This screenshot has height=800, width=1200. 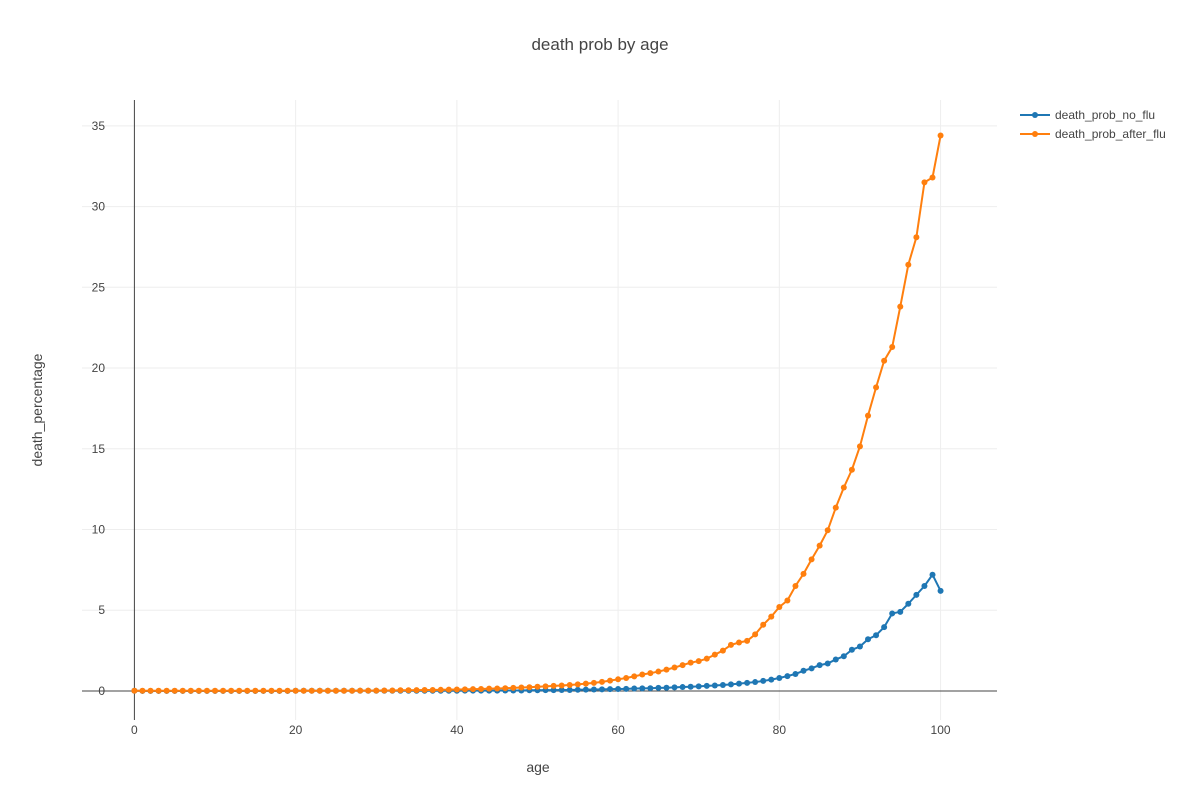 What do you see at coordinates (37, 409) in the screenshot?
I see `y-axis-title: death_percentage` at bounding box center [37, 409].